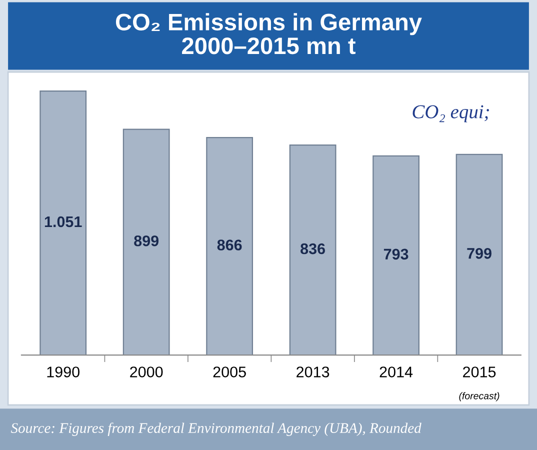 The height and width of the screenshot is (450, 537). What do you see at coordinates (479, 397) in the screenshot?
I see `text: (forecast)` at bounding box center [479, 397].